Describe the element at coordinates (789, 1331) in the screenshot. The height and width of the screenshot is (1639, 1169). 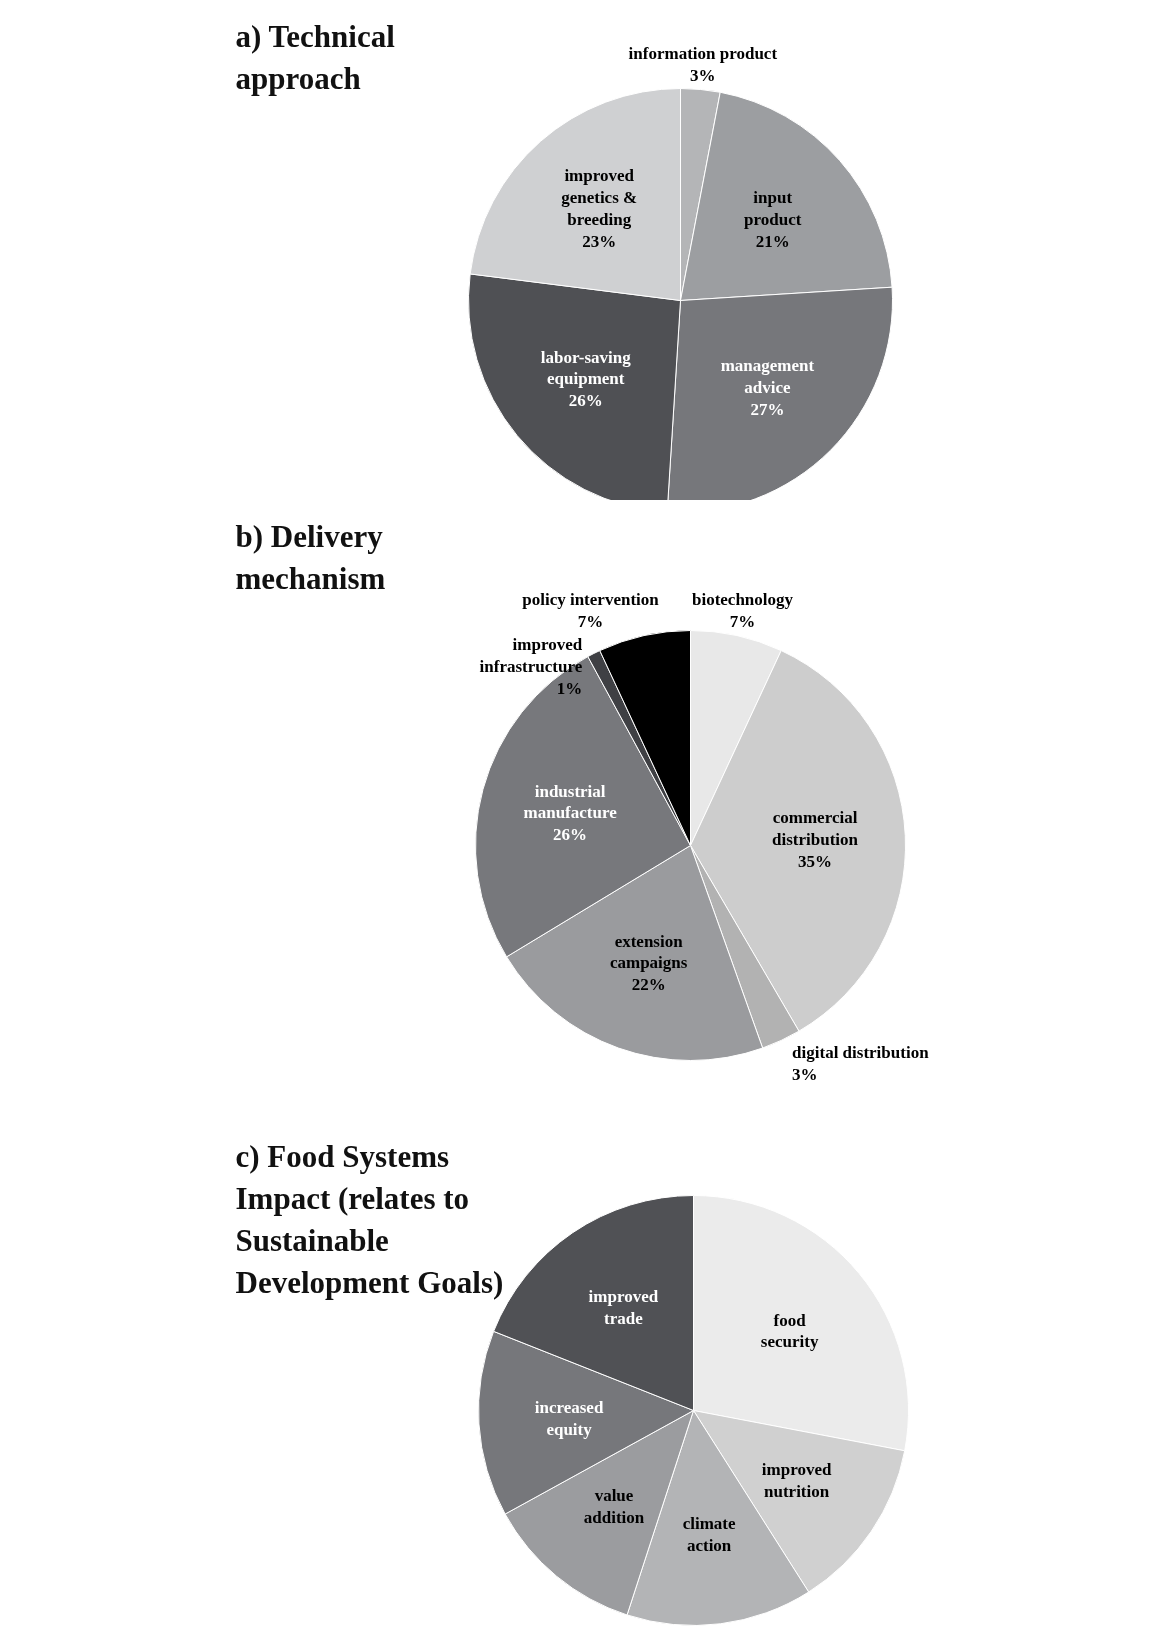
I see `slice-label: food security` at that location.